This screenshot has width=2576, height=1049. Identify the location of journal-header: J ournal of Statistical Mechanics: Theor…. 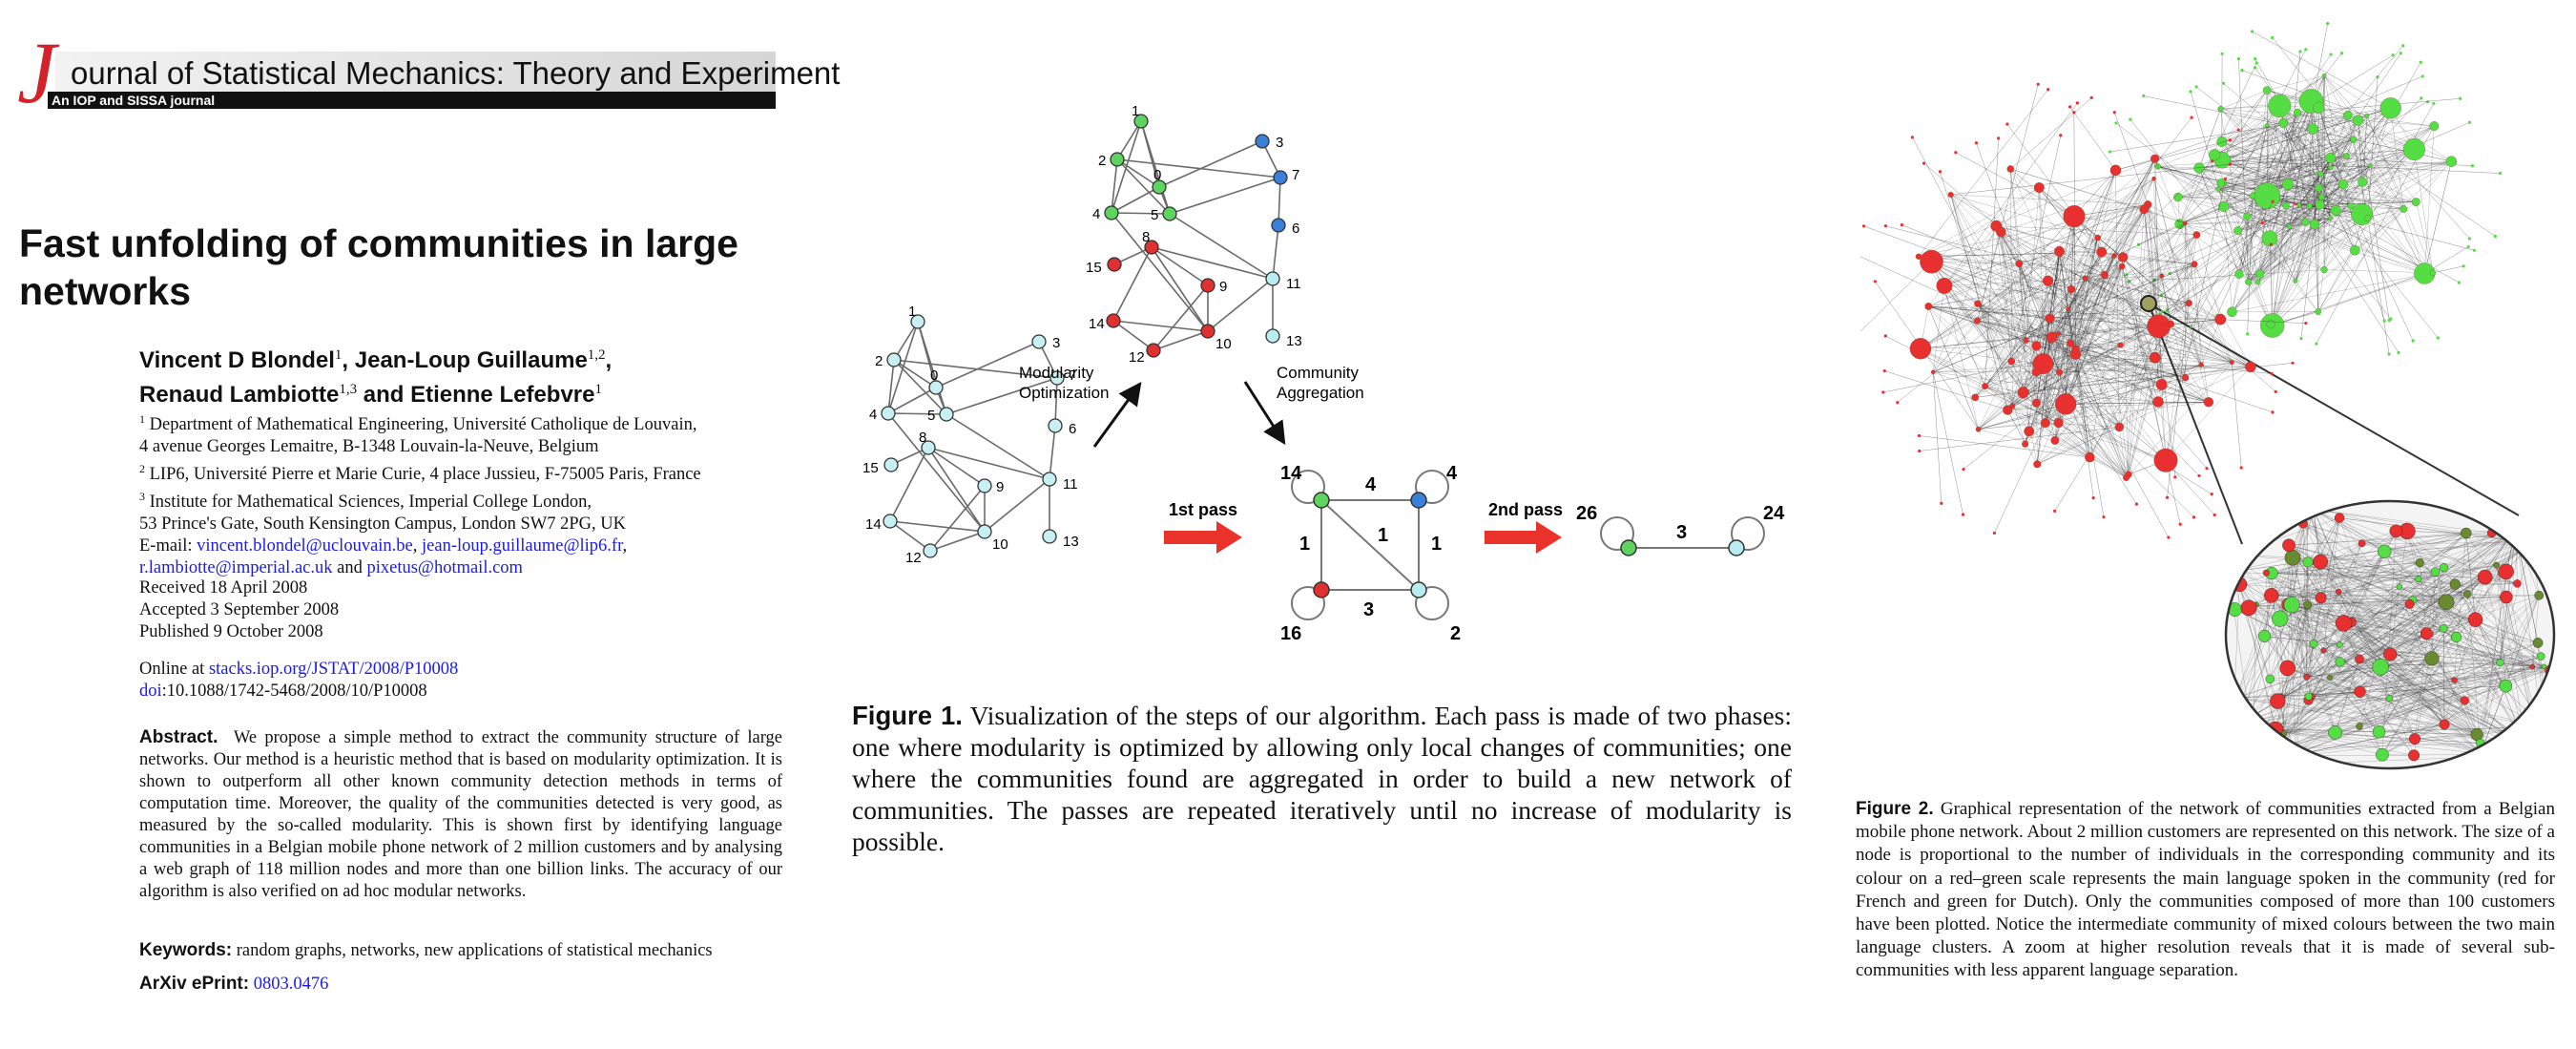
(428, 72).